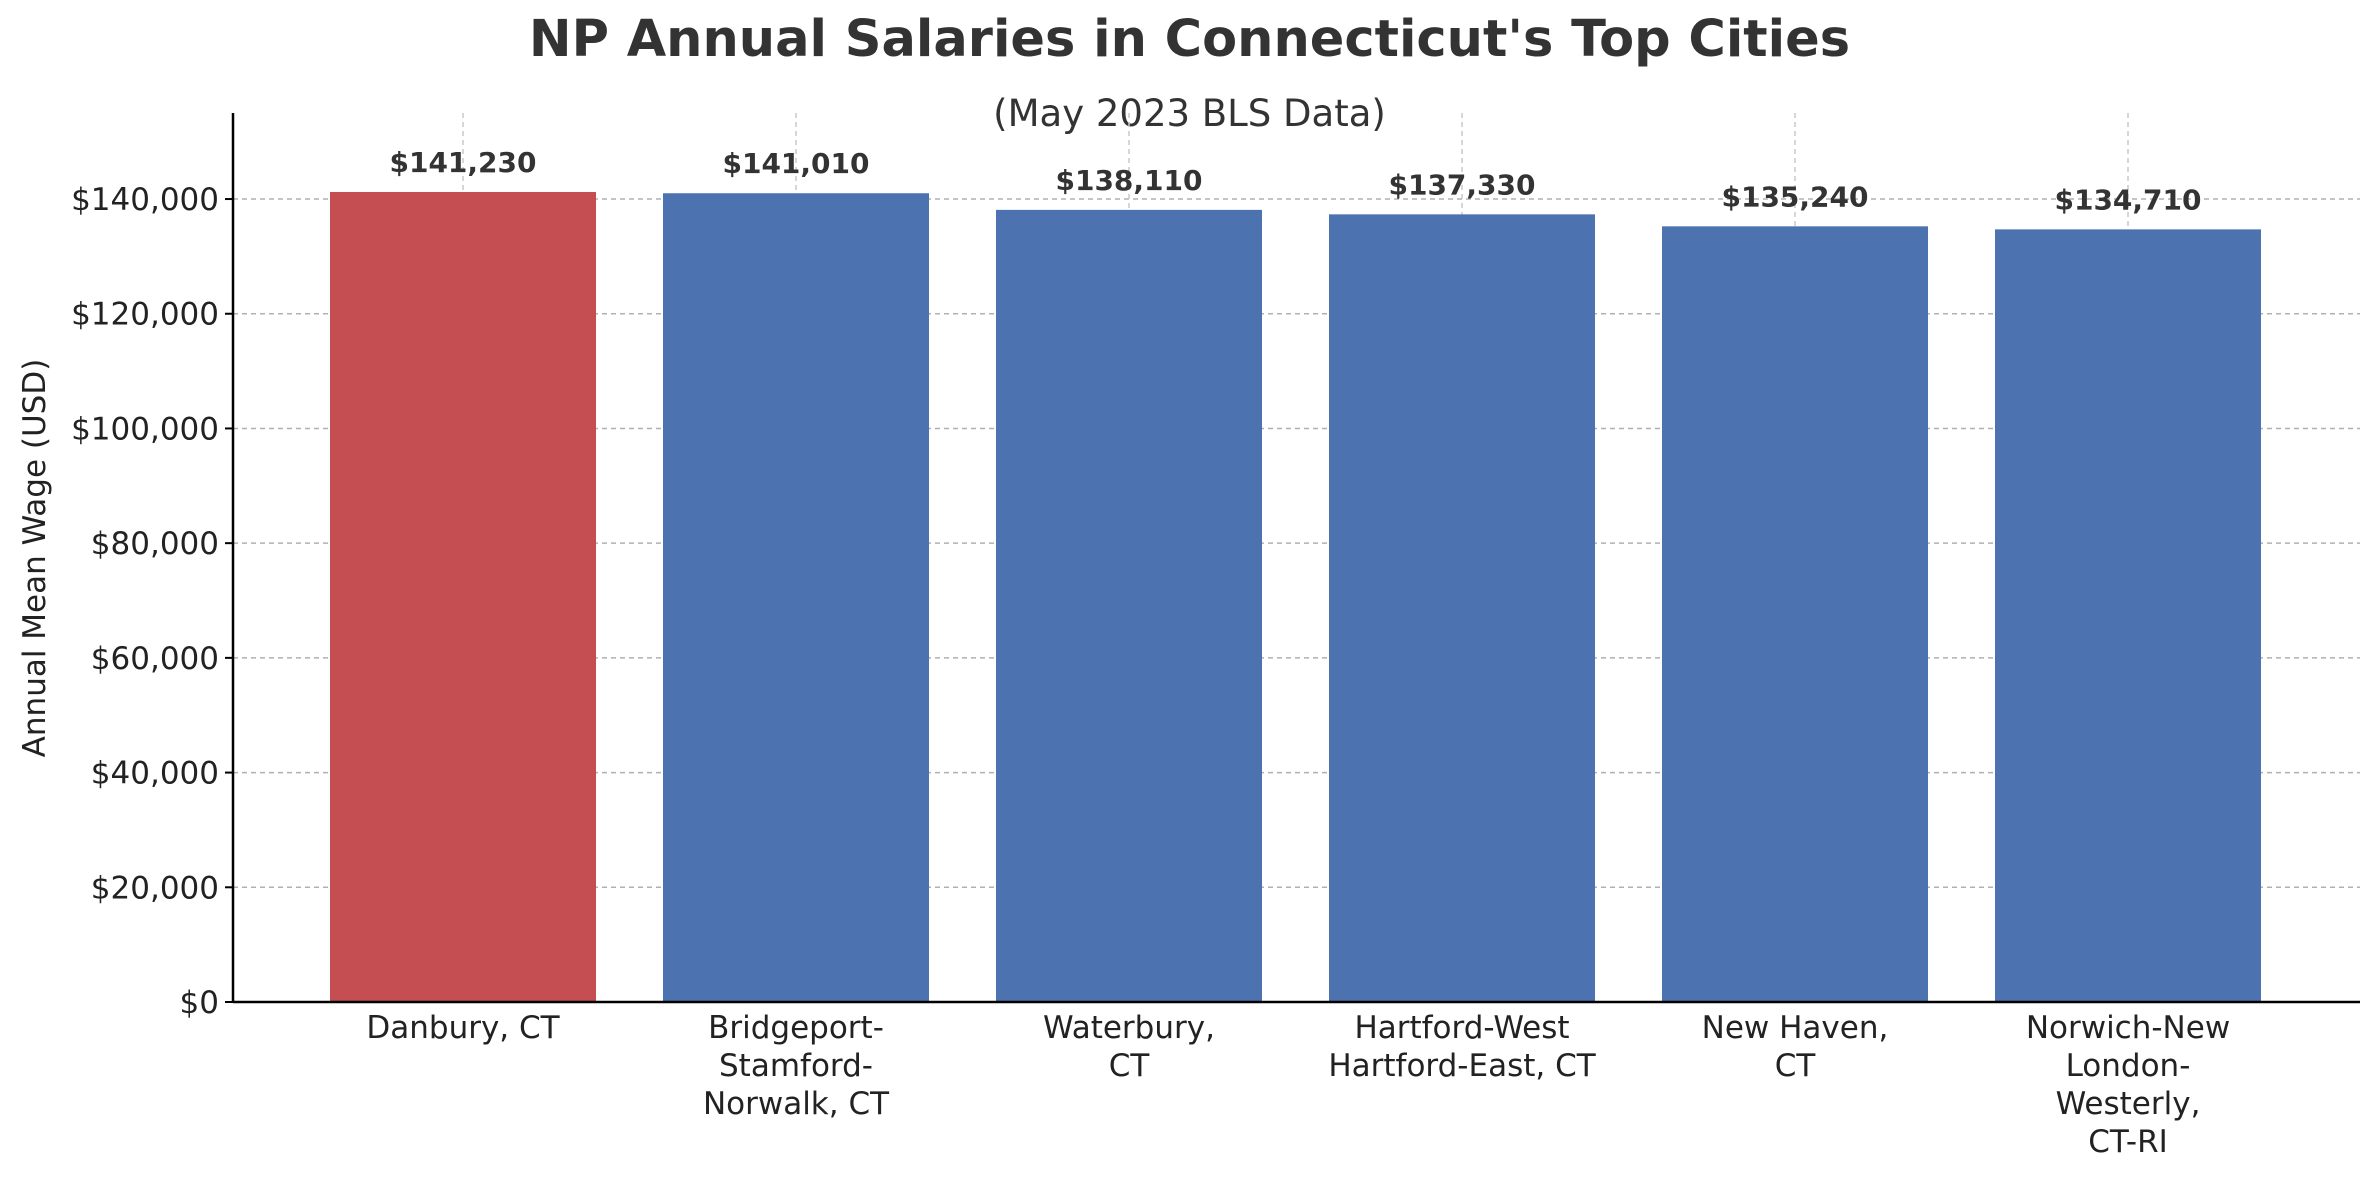 The height and width of the screenshot is (1179, 2379). What do you see at coordinates (145, 315) in the screenshot?
I see `y-tick-label: $120,000` at bounding box center [145, 315].